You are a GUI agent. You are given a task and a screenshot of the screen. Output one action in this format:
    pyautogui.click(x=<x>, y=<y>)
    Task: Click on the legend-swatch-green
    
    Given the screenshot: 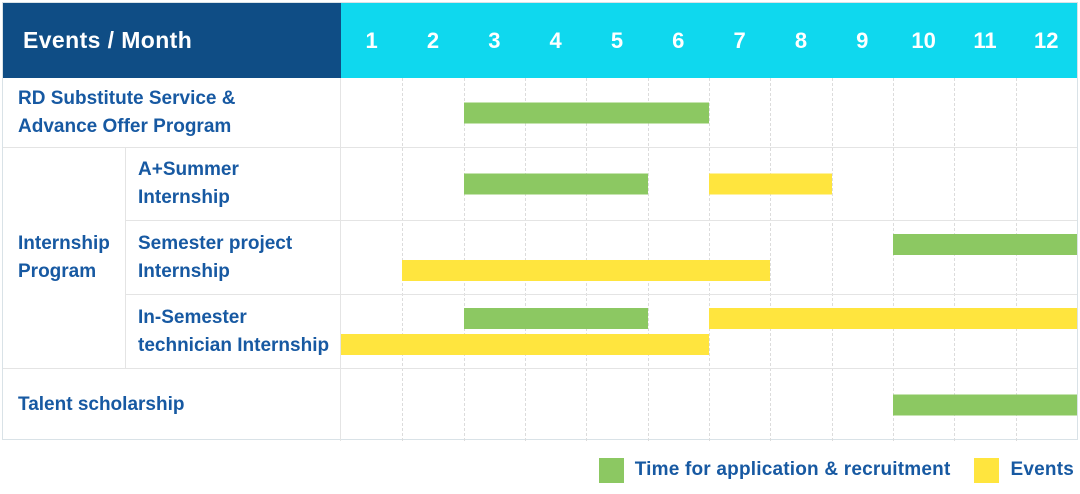 What is the action you would take?
    pyautogui.click(x=611, y=470)
    